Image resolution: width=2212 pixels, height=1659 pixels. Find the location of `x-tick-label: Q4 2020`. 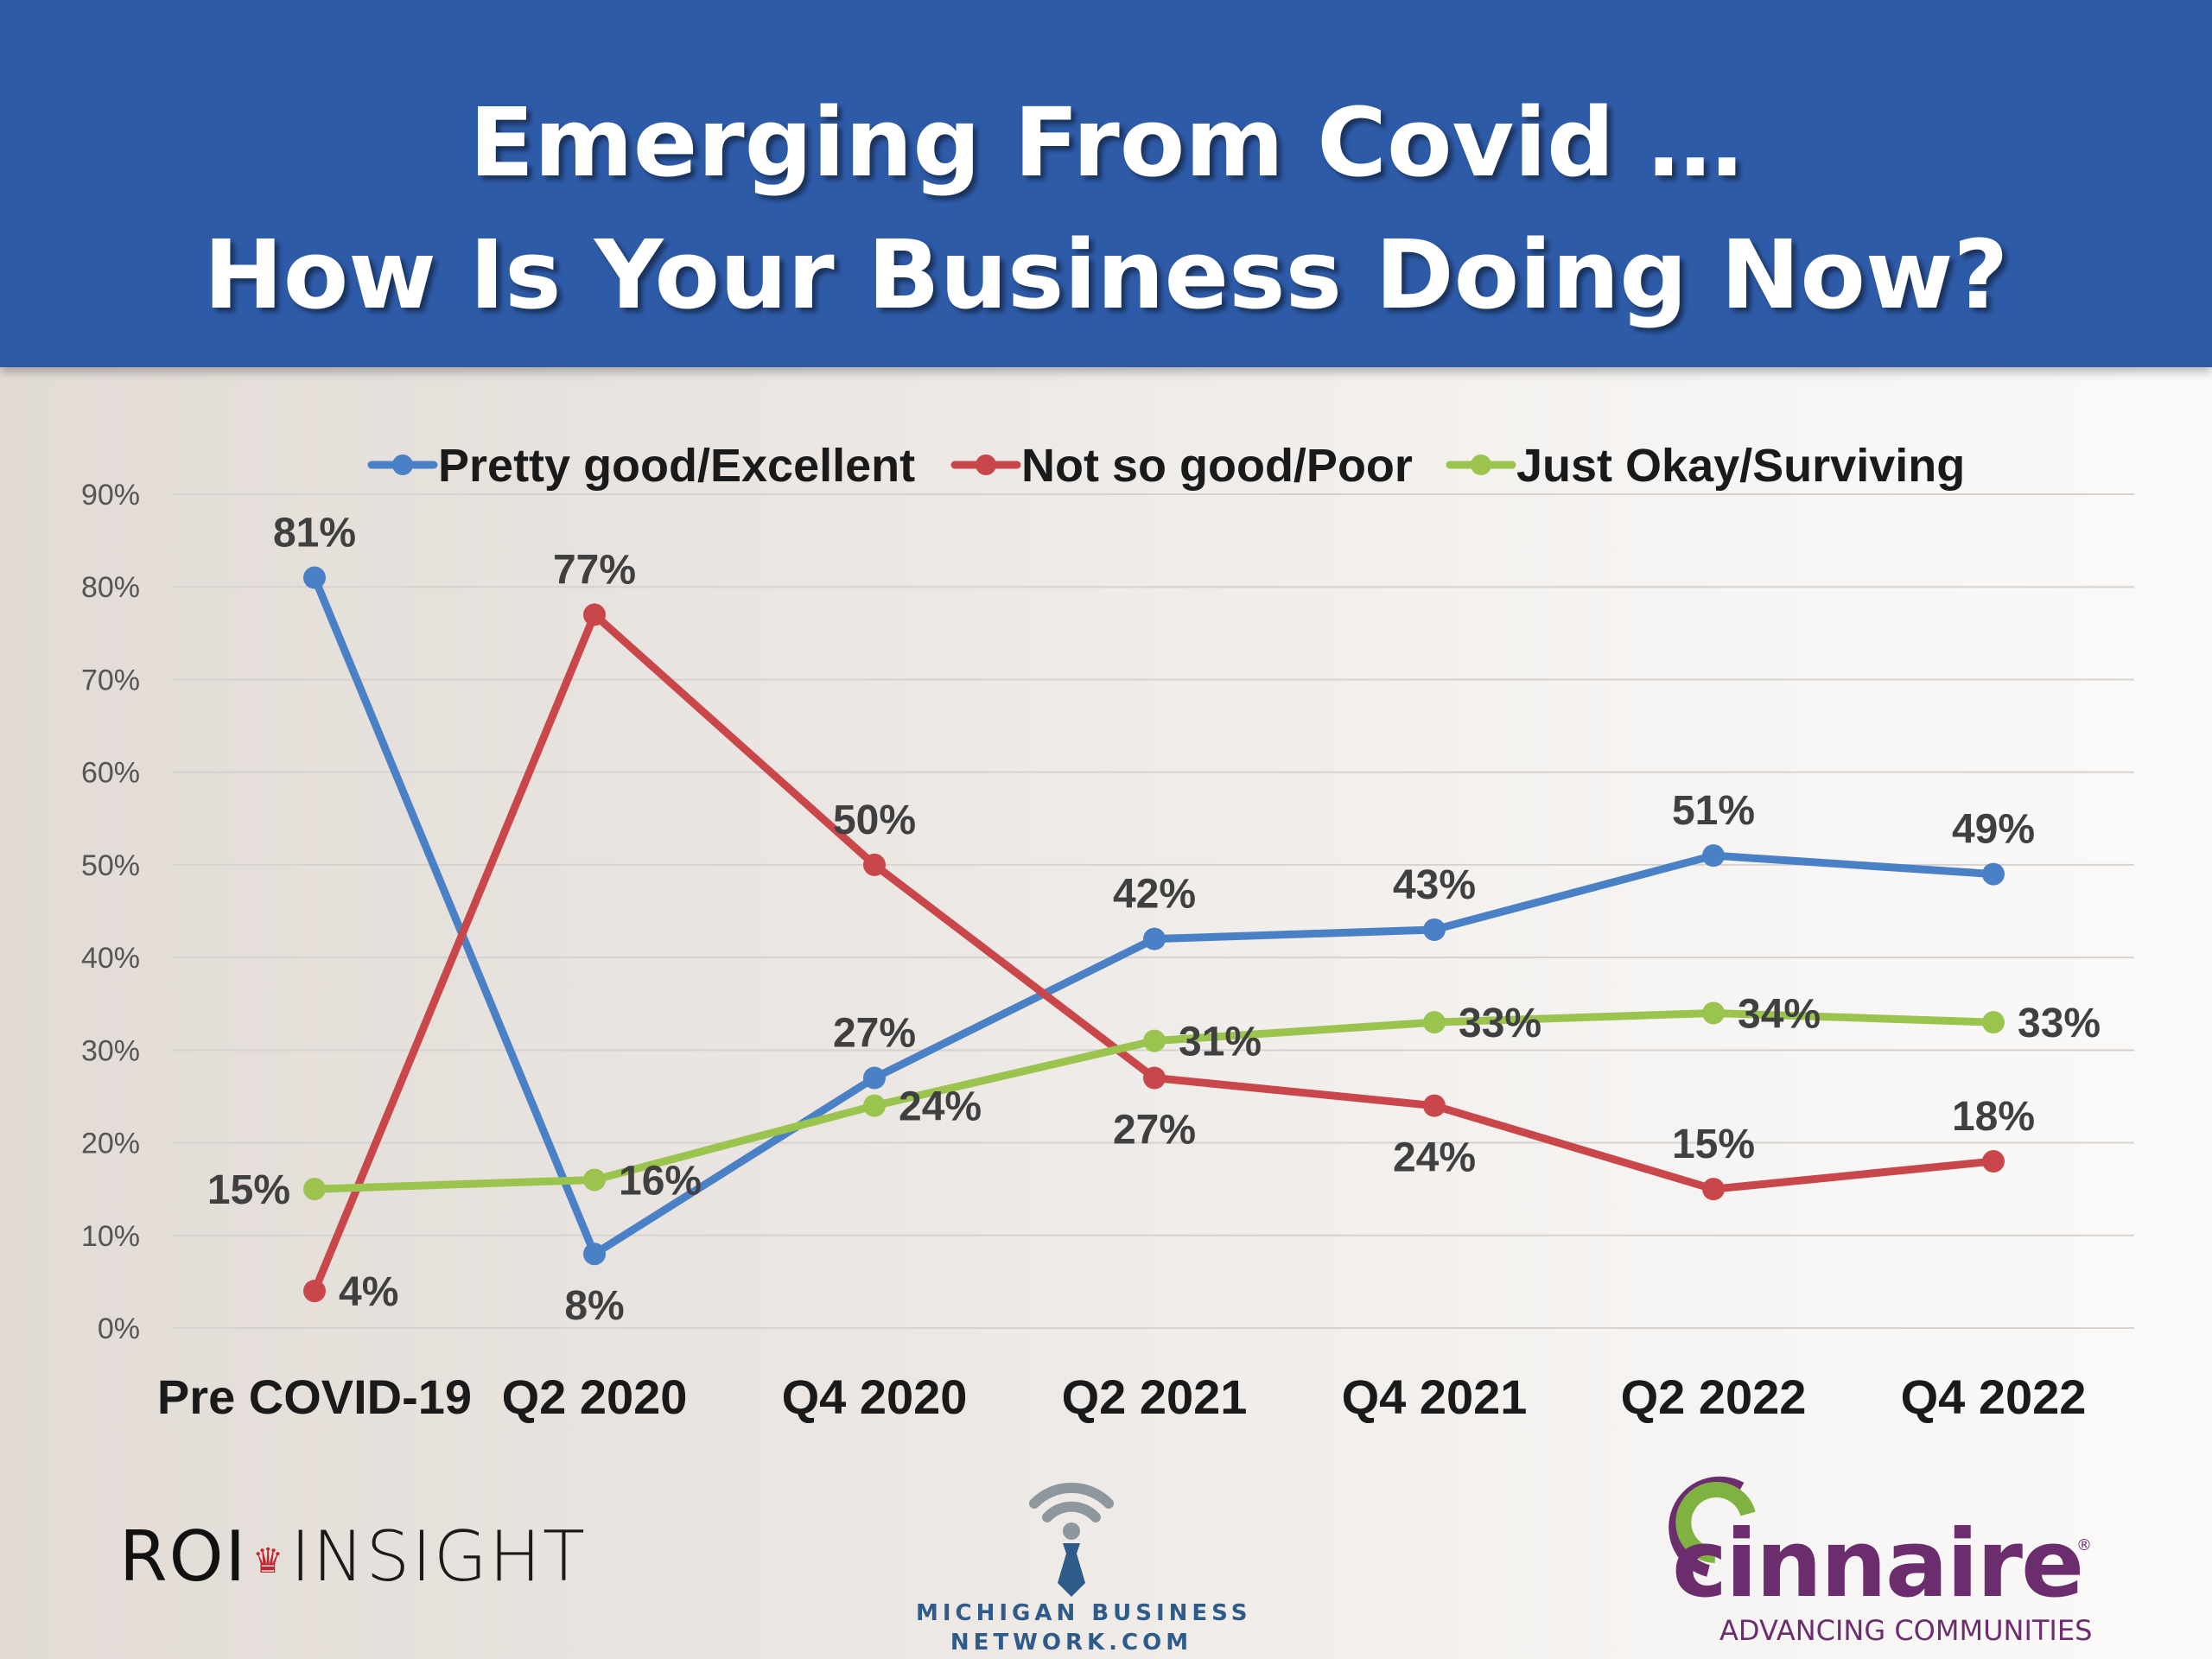

x-tick-label: Q4 2020 is located at coordinates (875, 1397).